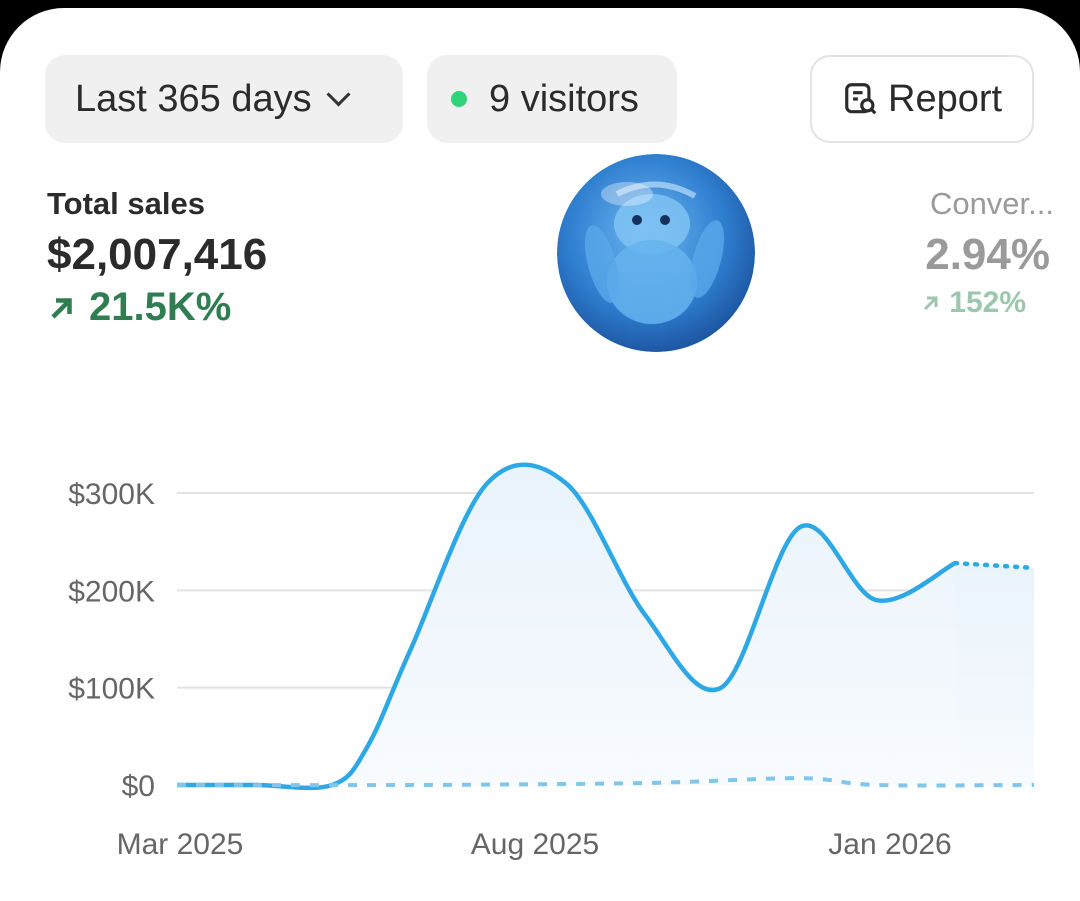  I want to click on y-tick-label: $200K, so click(111, 591).